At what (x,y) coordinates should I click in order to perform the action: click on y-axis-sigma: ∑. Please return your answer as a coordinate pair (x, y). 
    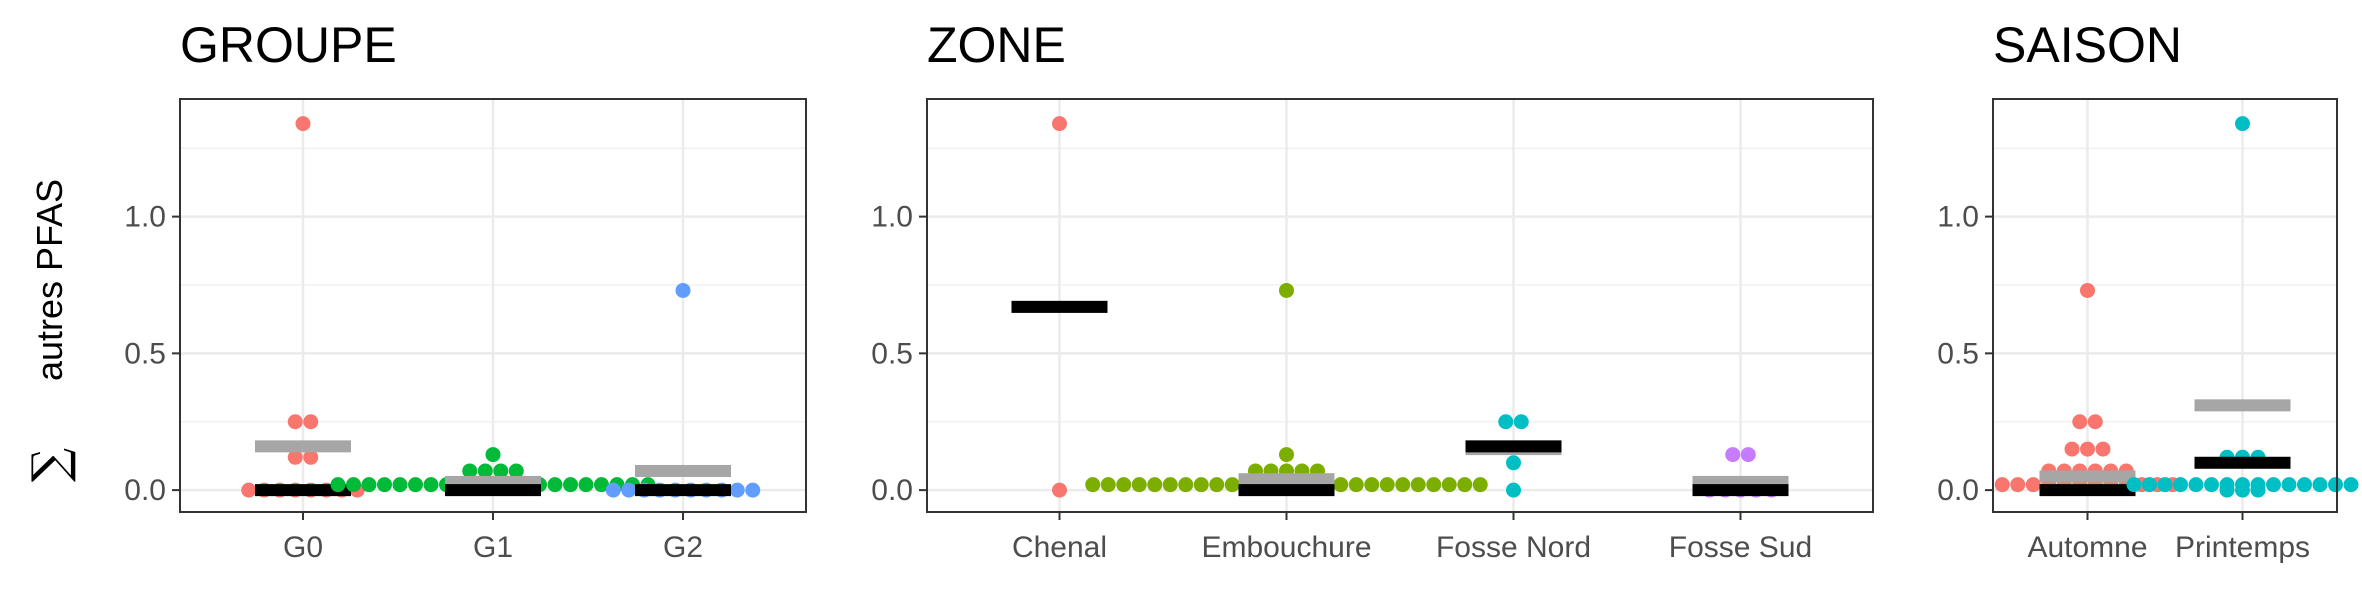
    Looking at the image, I should click on (50, 465).